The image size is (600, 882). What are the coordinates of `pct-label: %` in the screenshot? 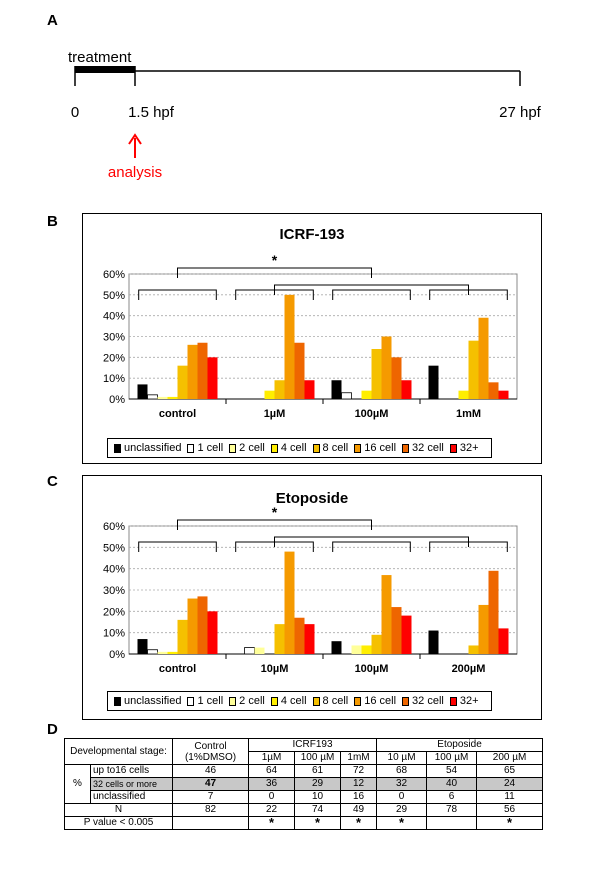 It's located at (77, 784).